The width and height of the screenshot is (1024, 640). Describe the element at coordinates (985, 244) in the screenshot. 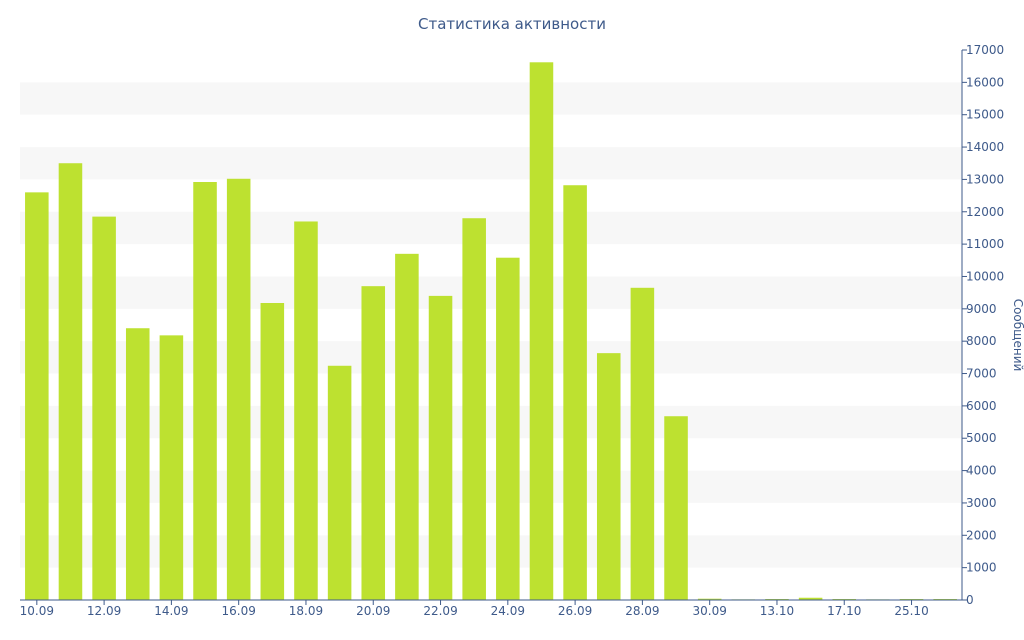

I see `y-tick-label: 11000` at that location.